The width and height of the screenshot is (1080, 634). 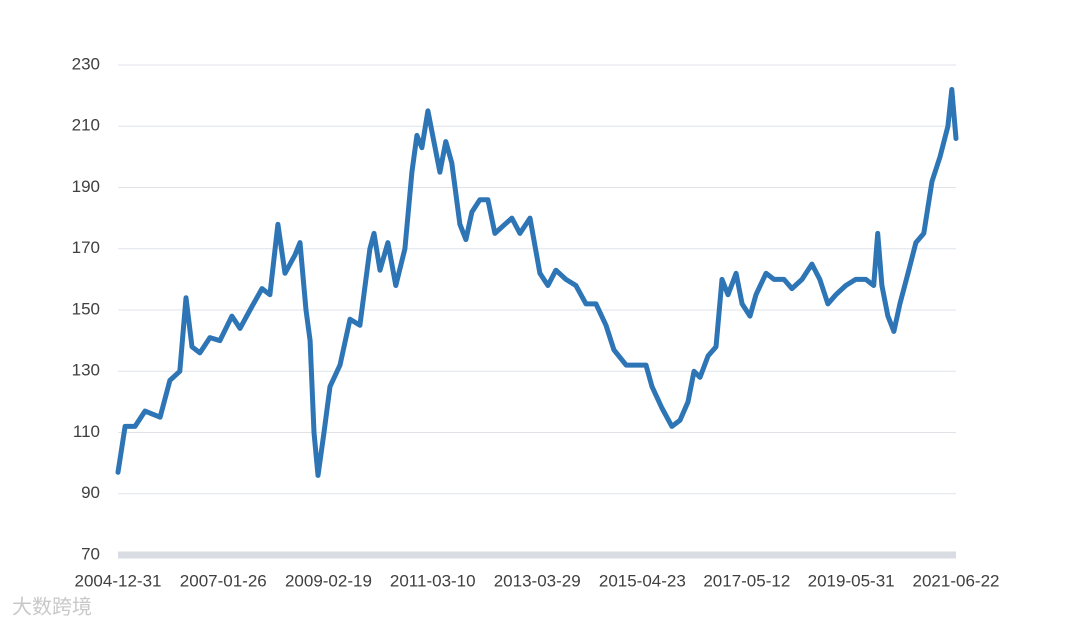 What do you see at coordinates (956, 580) in the screenshot?
I see `x-tick-label: 2021-06-22` at bounding box center [956, 580].